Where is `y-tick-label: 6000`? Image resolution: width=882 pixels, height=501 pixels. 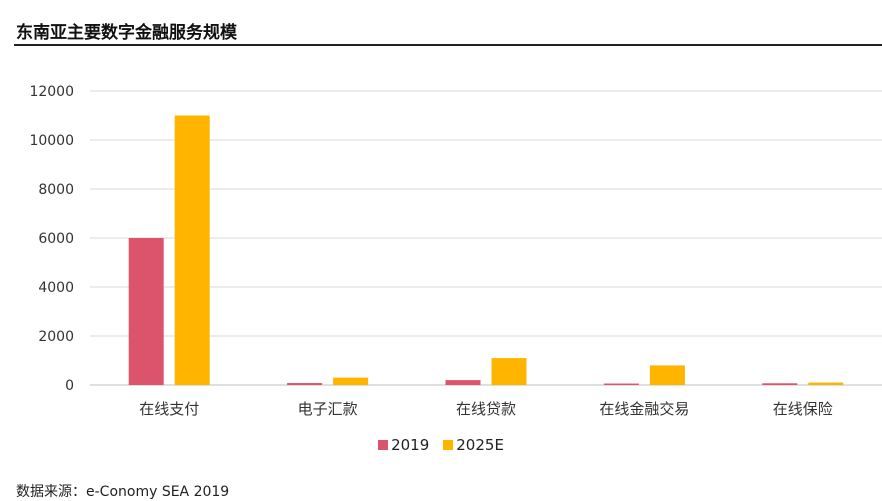 y-tick-label: 6000 is located at coordinates (56, 239).